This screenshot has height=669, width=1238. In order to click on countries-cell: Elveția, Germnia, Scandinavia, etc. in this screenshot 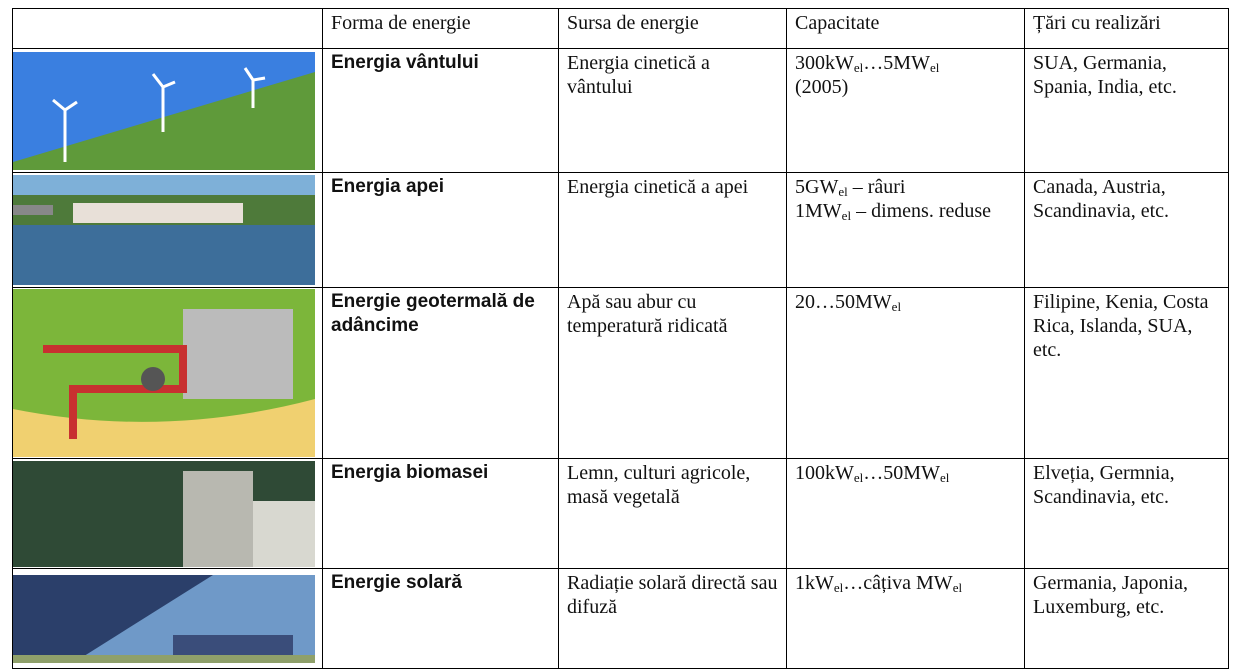, I will do `click(1126, 513)`.